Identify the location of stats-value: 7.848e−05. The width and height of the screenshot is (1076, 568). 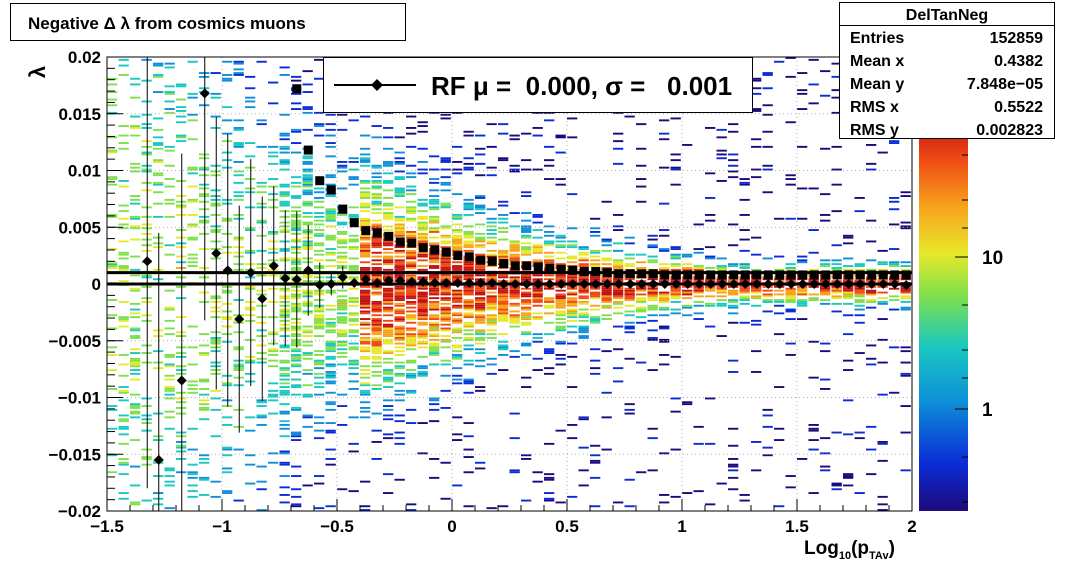
(1004, 84).